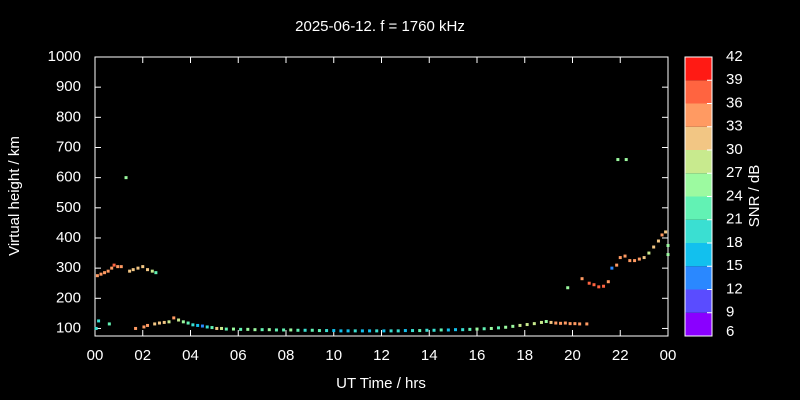 The height and width of the screenshot is (400, 800). What do you see at coordinates (68, 297) in the screenshot?
I see `y-tick-label: 200` at bounding box center [68, 297].